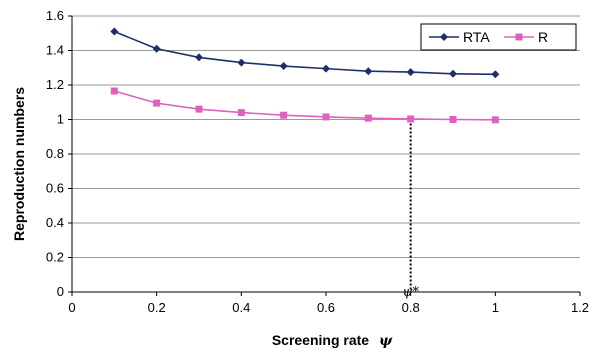 The image size is (598, 354). I want to click on psi-star-label: ψ*, so click(410, 292).